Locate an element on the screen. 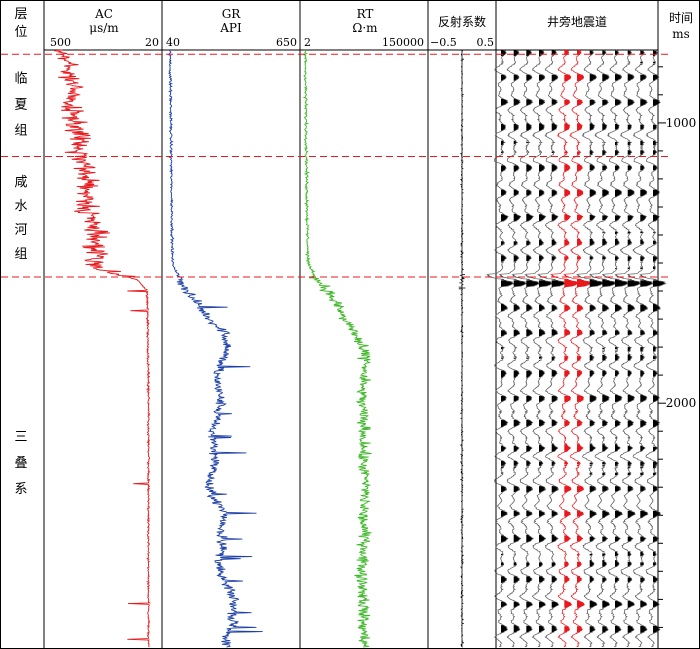 This screenshot has height=649, width=700. formation-1-char-2: 夏 is located at coordinates (20, 104).